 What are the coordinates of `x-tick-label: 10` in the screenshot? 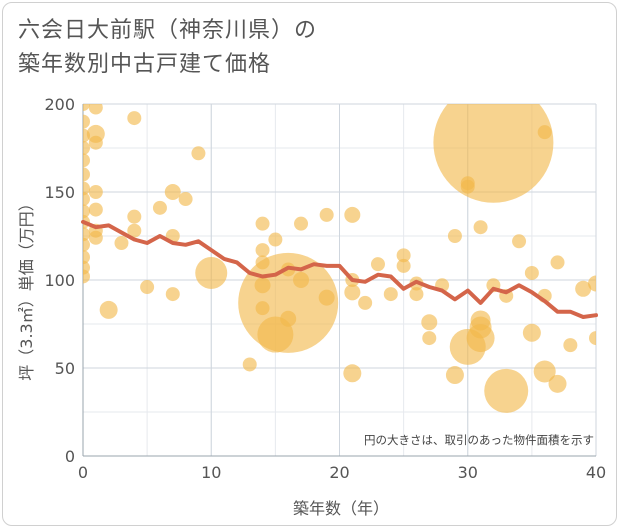 It's located at (211, 472).